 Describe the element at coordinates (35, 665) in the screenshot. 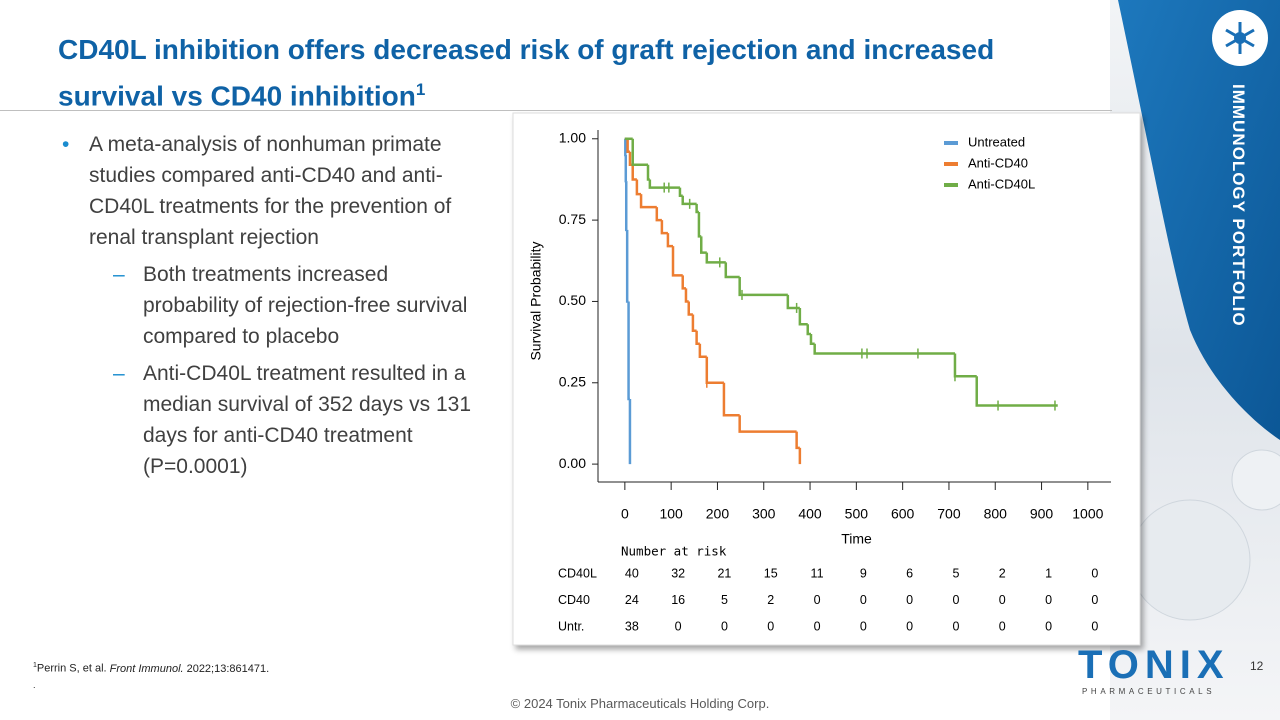

I see `footnote-marker: 1` at that location.